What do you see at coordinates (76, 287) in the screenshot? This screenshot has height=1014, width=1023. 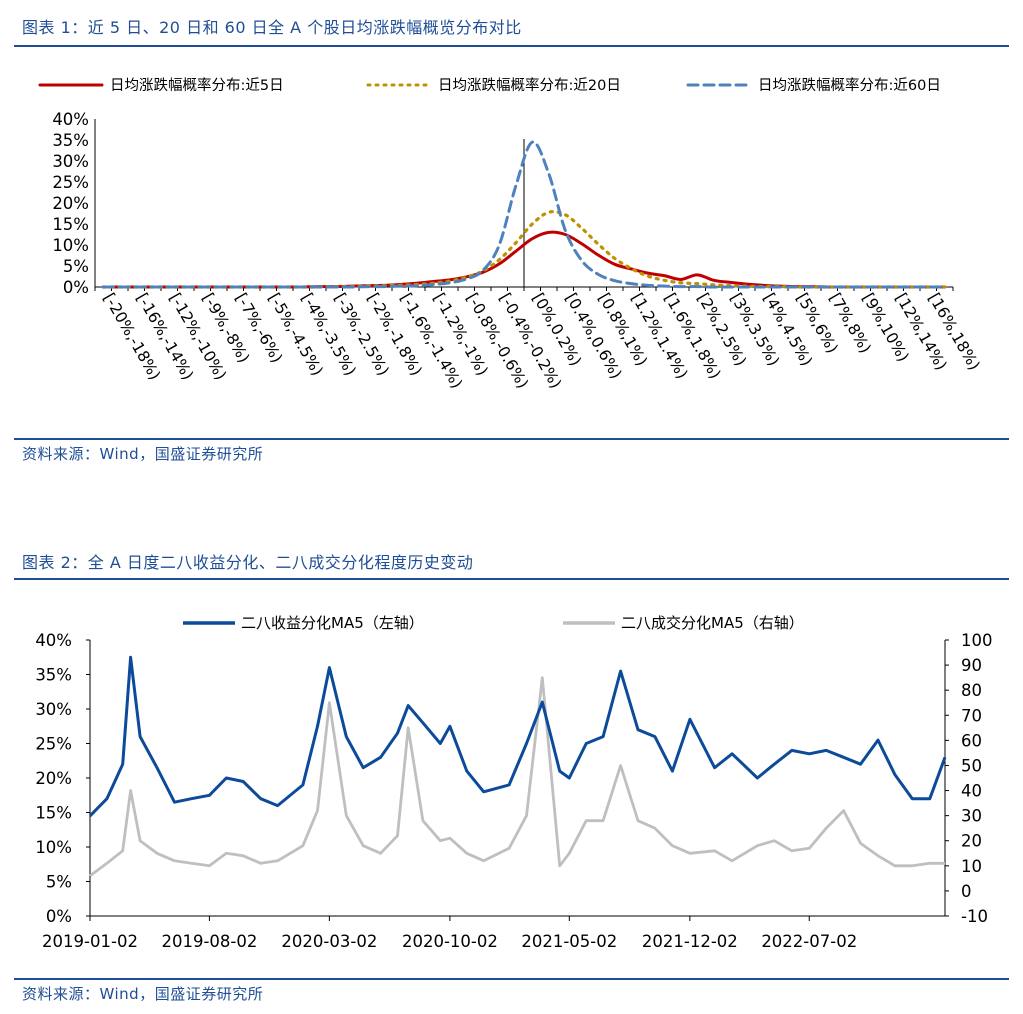 I see `y-tick-label: 0%` at bounding box center [76, 287].